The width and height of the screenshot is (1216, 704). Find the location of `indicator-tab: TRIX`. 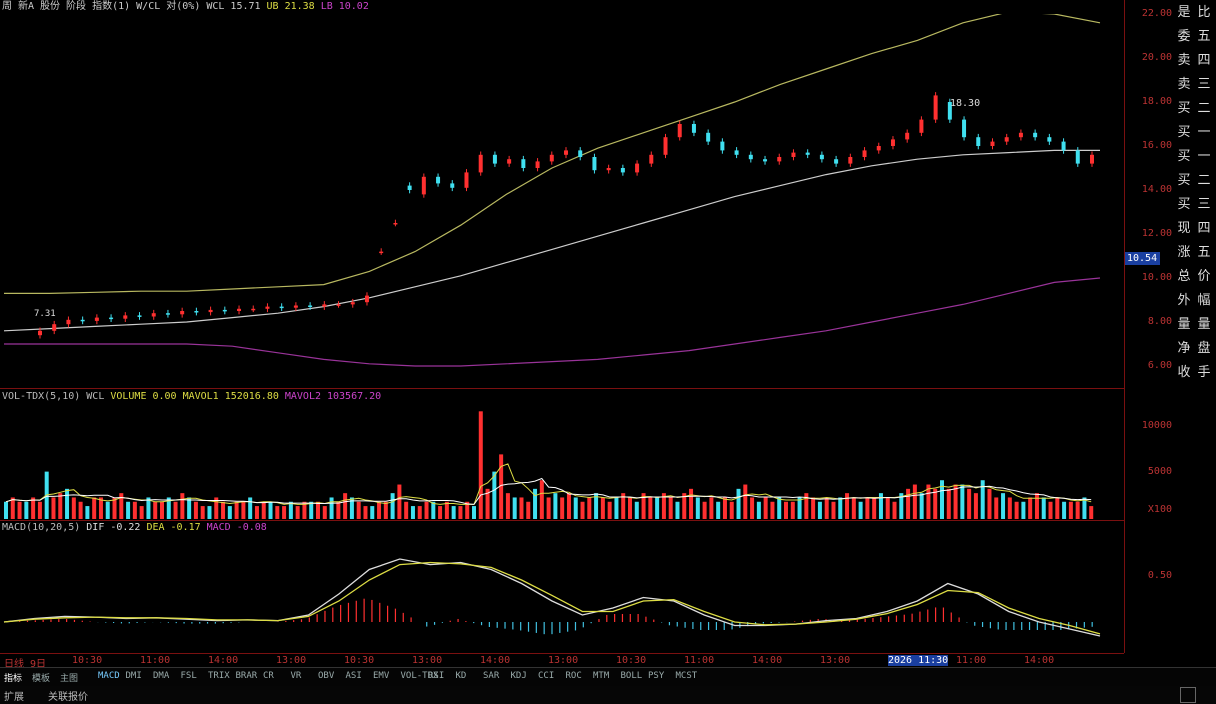

indicator-tab: TRIX is located at coordinates (219, 676).